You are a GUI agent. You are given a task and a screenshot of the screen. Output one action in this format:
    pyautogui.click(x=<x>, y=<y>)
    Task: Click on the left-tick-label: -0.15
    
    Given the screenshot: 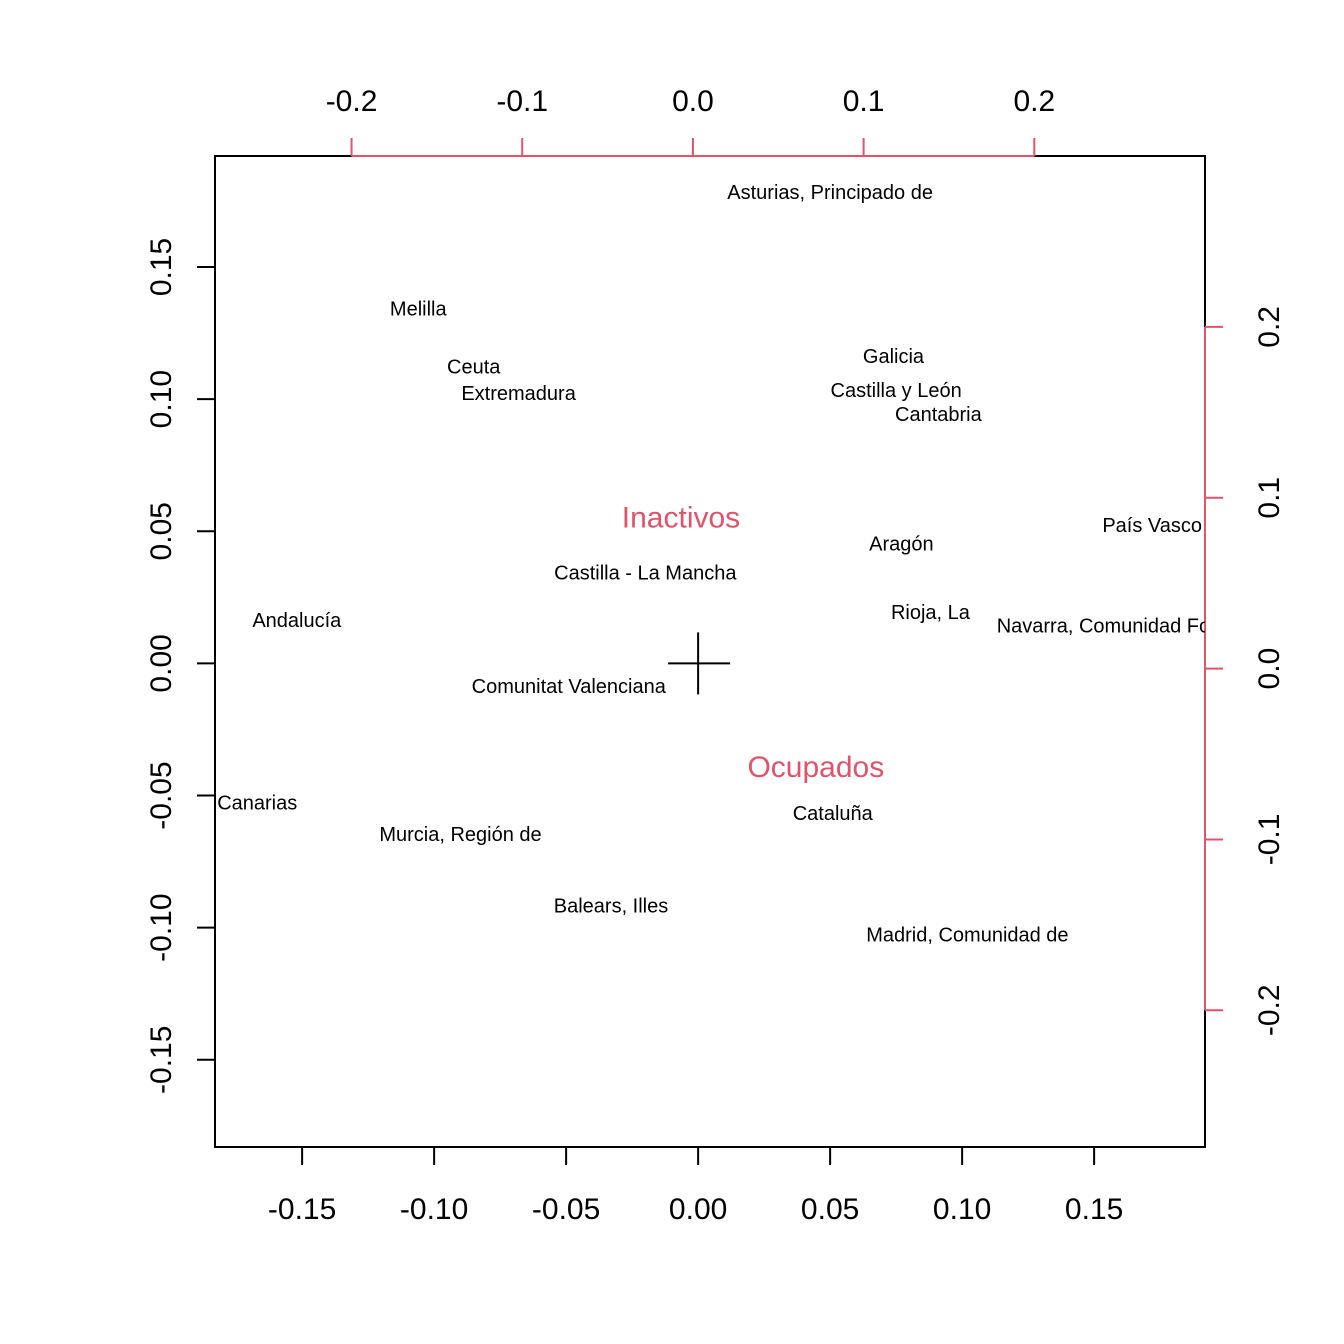 What is the action you would take?
    pyautogui.click(x=161, y=1060)
    